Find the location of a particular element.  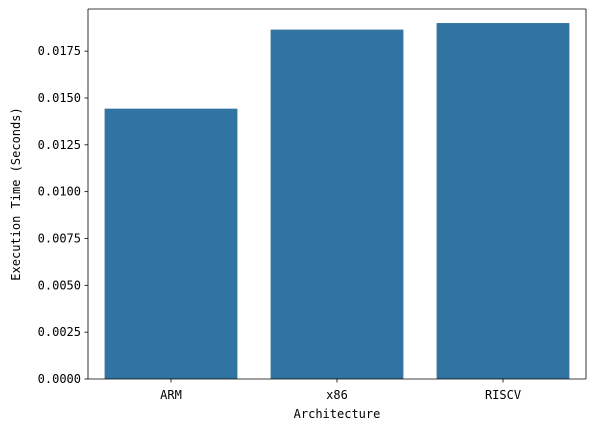

x-tick-label: RISCV is located at coordinates (503, 395).